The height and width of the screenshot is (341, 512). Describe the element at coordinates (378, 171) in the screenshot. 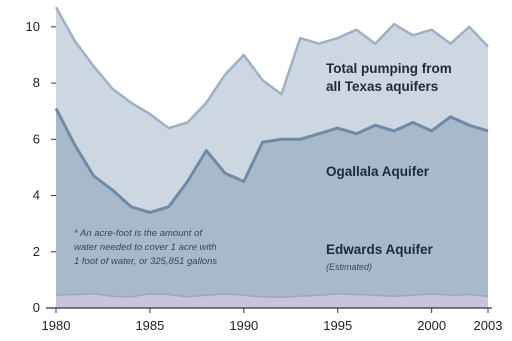

I see `label-ogallala: Ogallala Aquifer` at that location.